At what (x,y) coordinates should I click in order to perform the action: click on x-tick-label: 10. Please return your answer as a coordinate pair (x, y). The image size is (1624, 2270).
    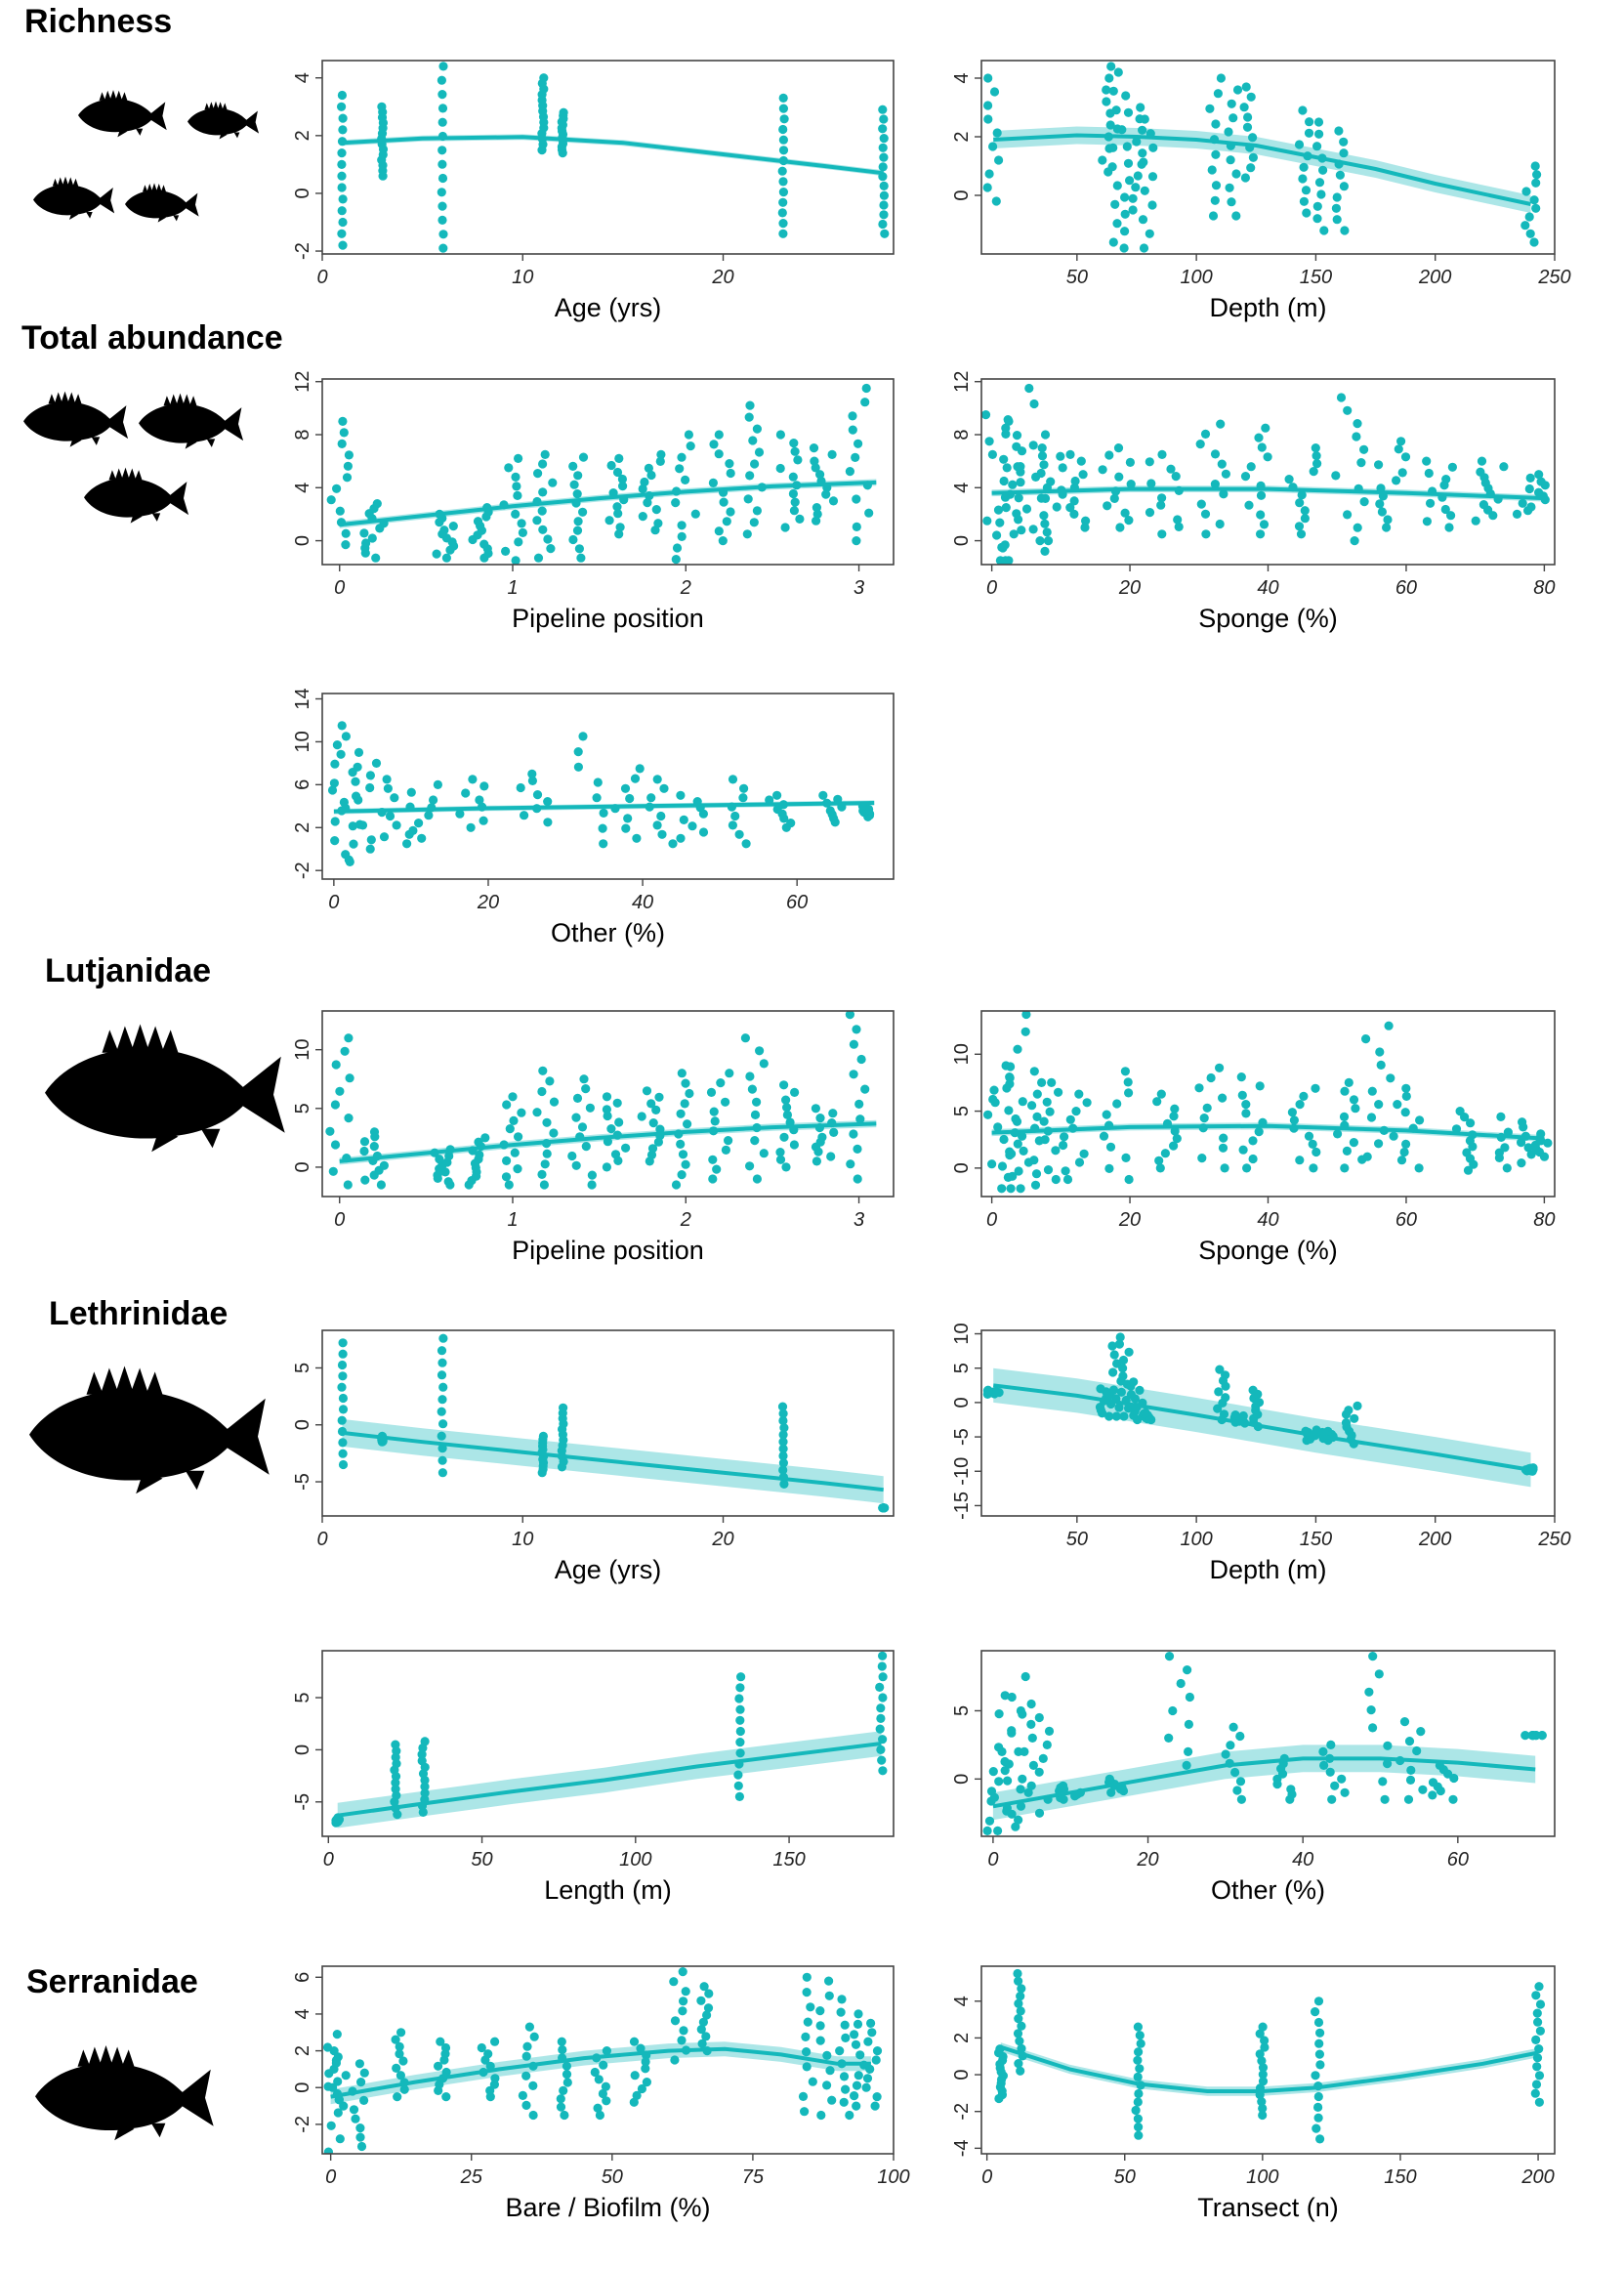
    Looking at the image, I should click on (523, 277).